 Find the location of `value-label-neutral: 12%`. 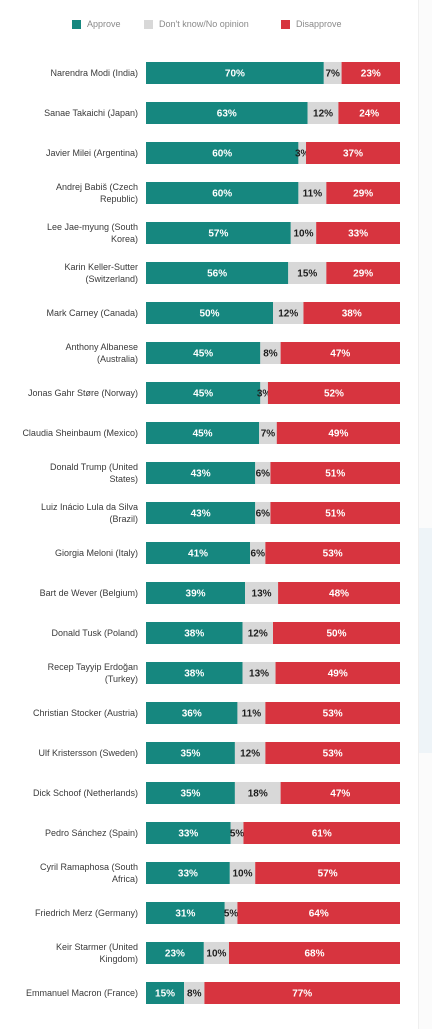

value-label-neutral: 12% is located at coordinates (323, 114).